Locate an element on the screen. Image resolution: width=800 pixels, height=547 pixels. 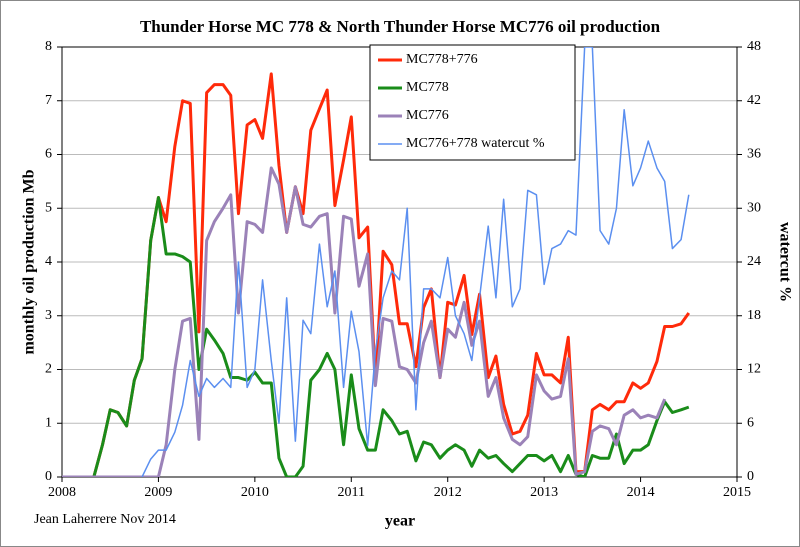
y2-axis-title: watercut % is located at coordinates (784, 262).